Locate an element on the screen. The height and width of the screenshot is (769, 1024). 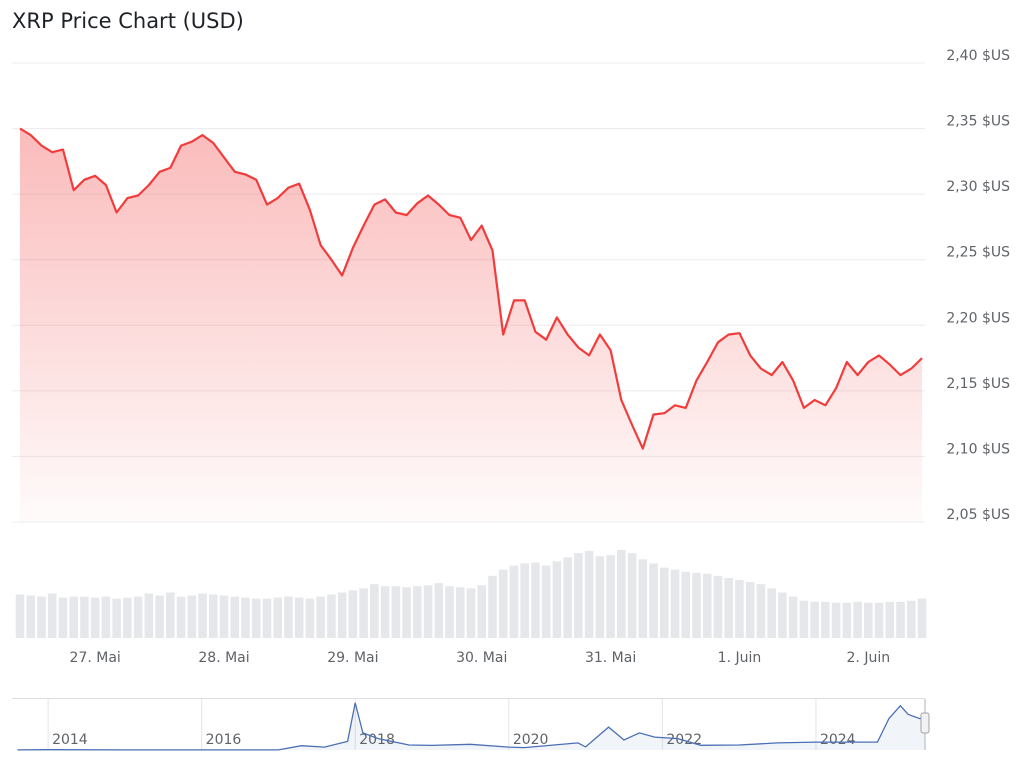
navigator-line is located at coordinates (471, 726).